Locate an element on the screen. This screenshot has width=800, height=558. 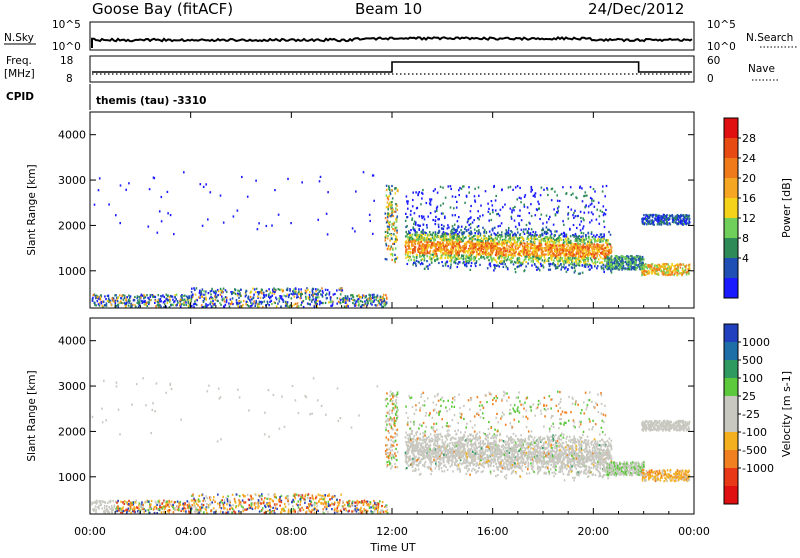
colorbar-tick-label: 4 is located at coordinates (745, 258).